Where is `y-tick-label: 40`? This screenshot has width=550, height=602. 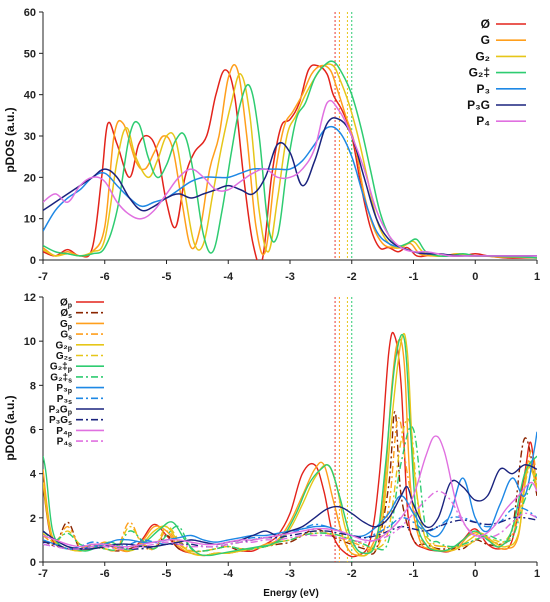
y-tick-label: 40 is located at coordinates (30, 96).